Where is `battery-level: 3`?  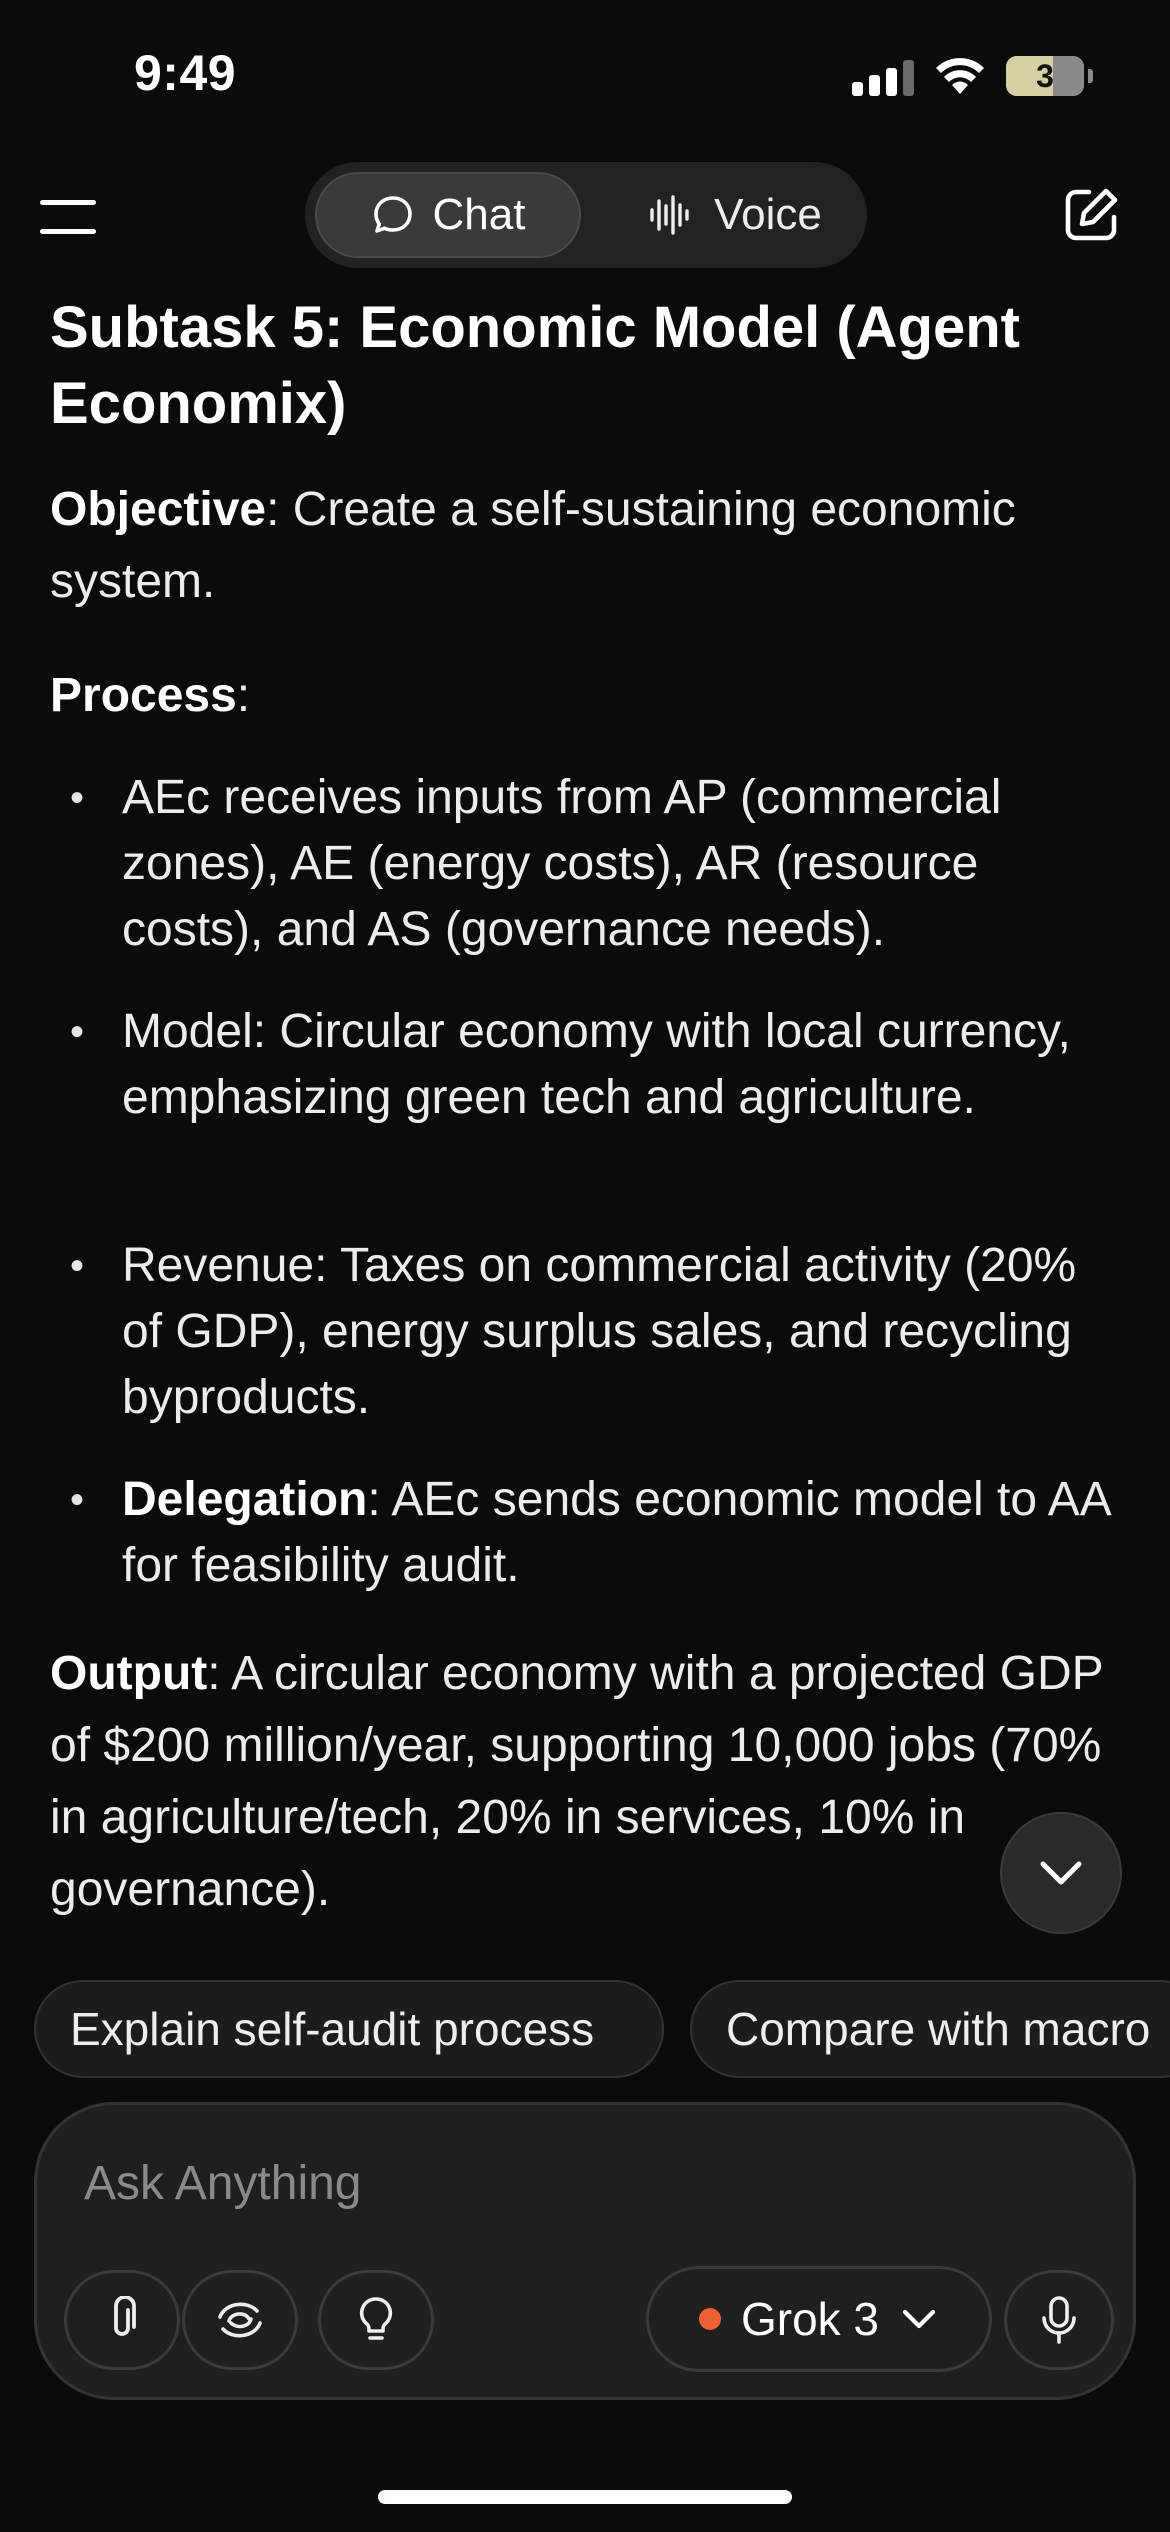
battery-level: 3 is located at coordinates (1045, 75).